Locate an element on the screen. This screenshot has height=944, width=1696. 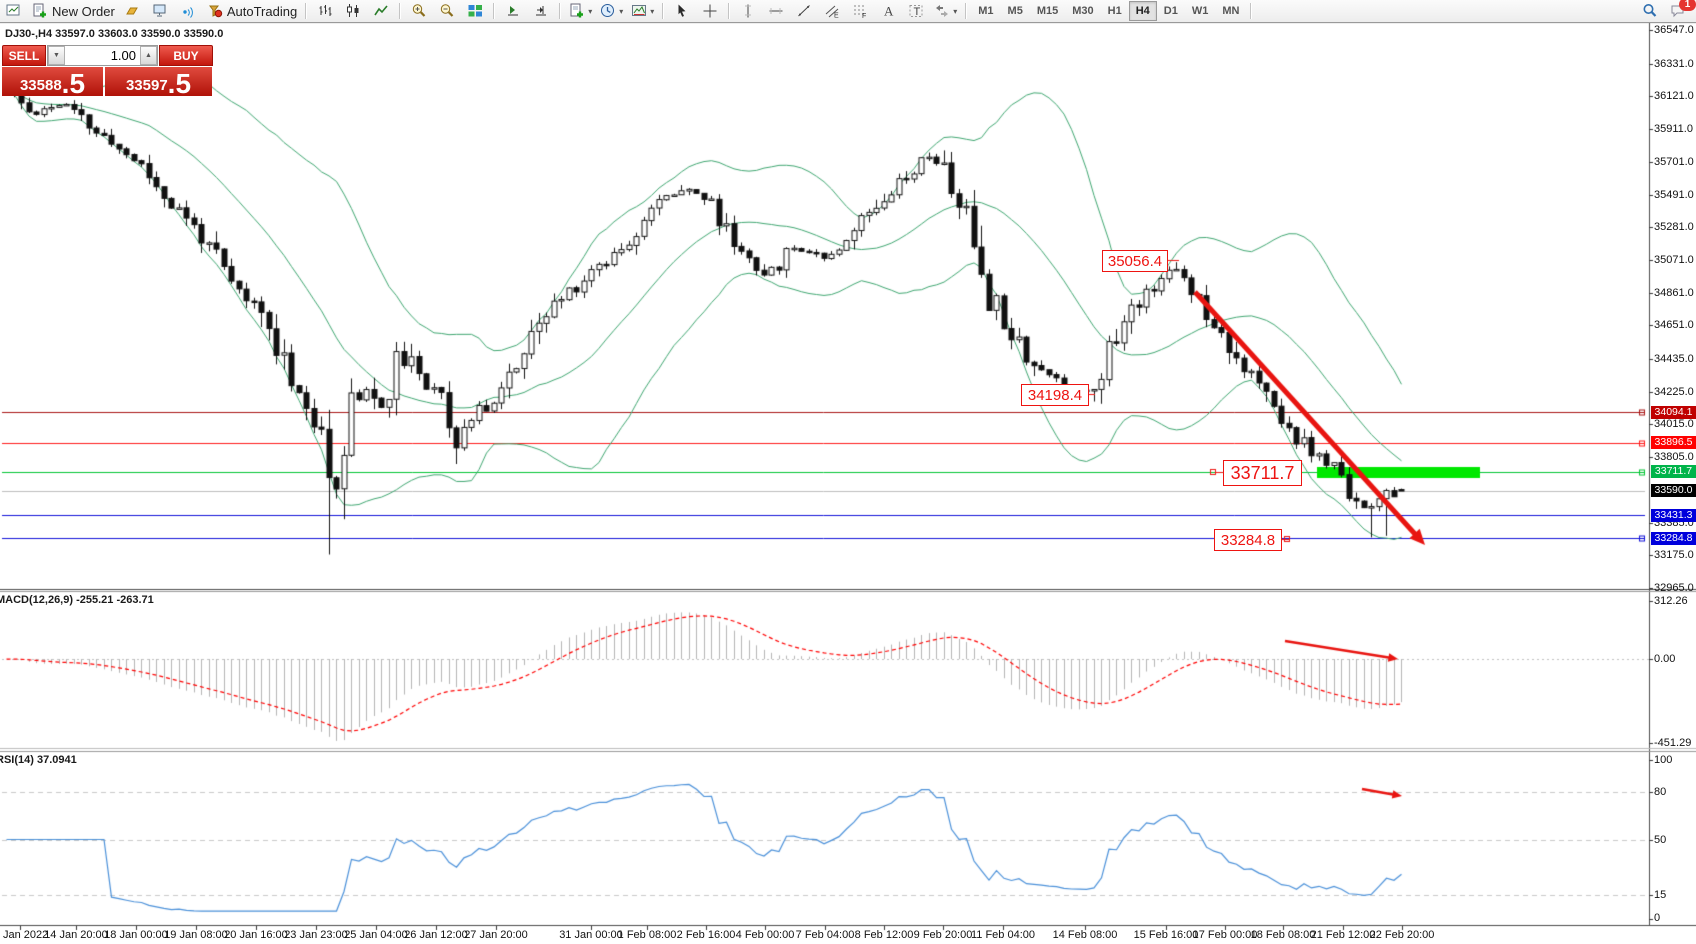
sell-button: SELL is located at coordinates (24, 55).